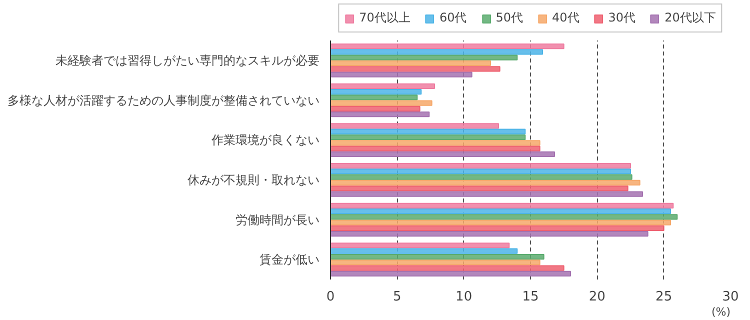 This screenshot has height=320, width=750. What do you see at coordinates (188, 60) in the screenshot?
I see `y-tick-label: 未経験者では習得しがたい専門的なスキルが必要` at bounding box center [188, 60].